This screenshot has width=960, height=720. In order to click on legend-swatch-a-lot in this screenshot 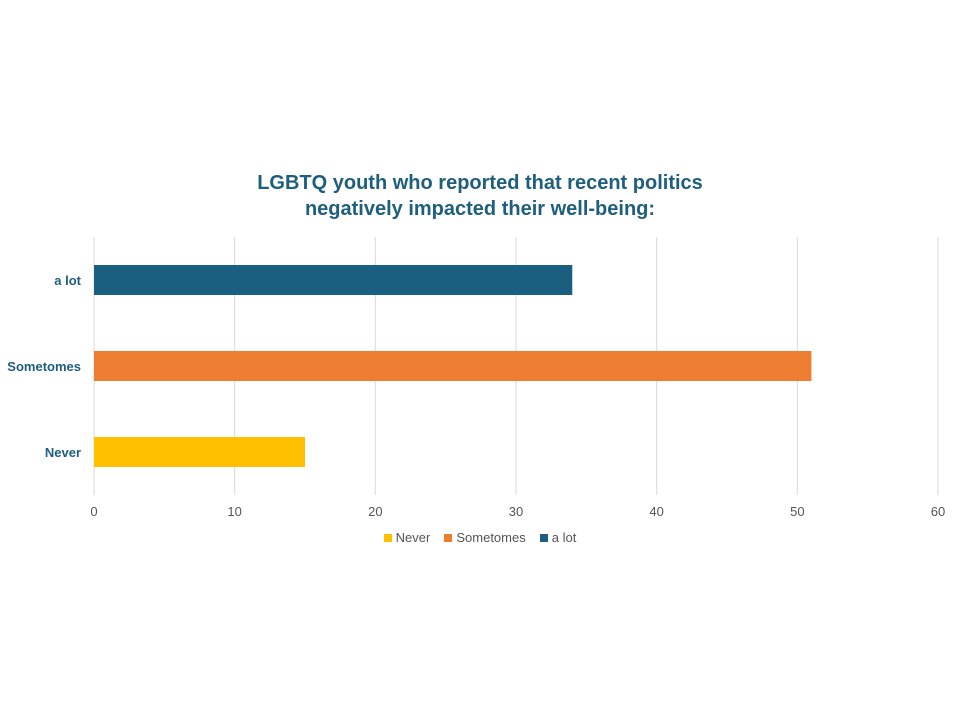, I will do `click(543, 537)`.